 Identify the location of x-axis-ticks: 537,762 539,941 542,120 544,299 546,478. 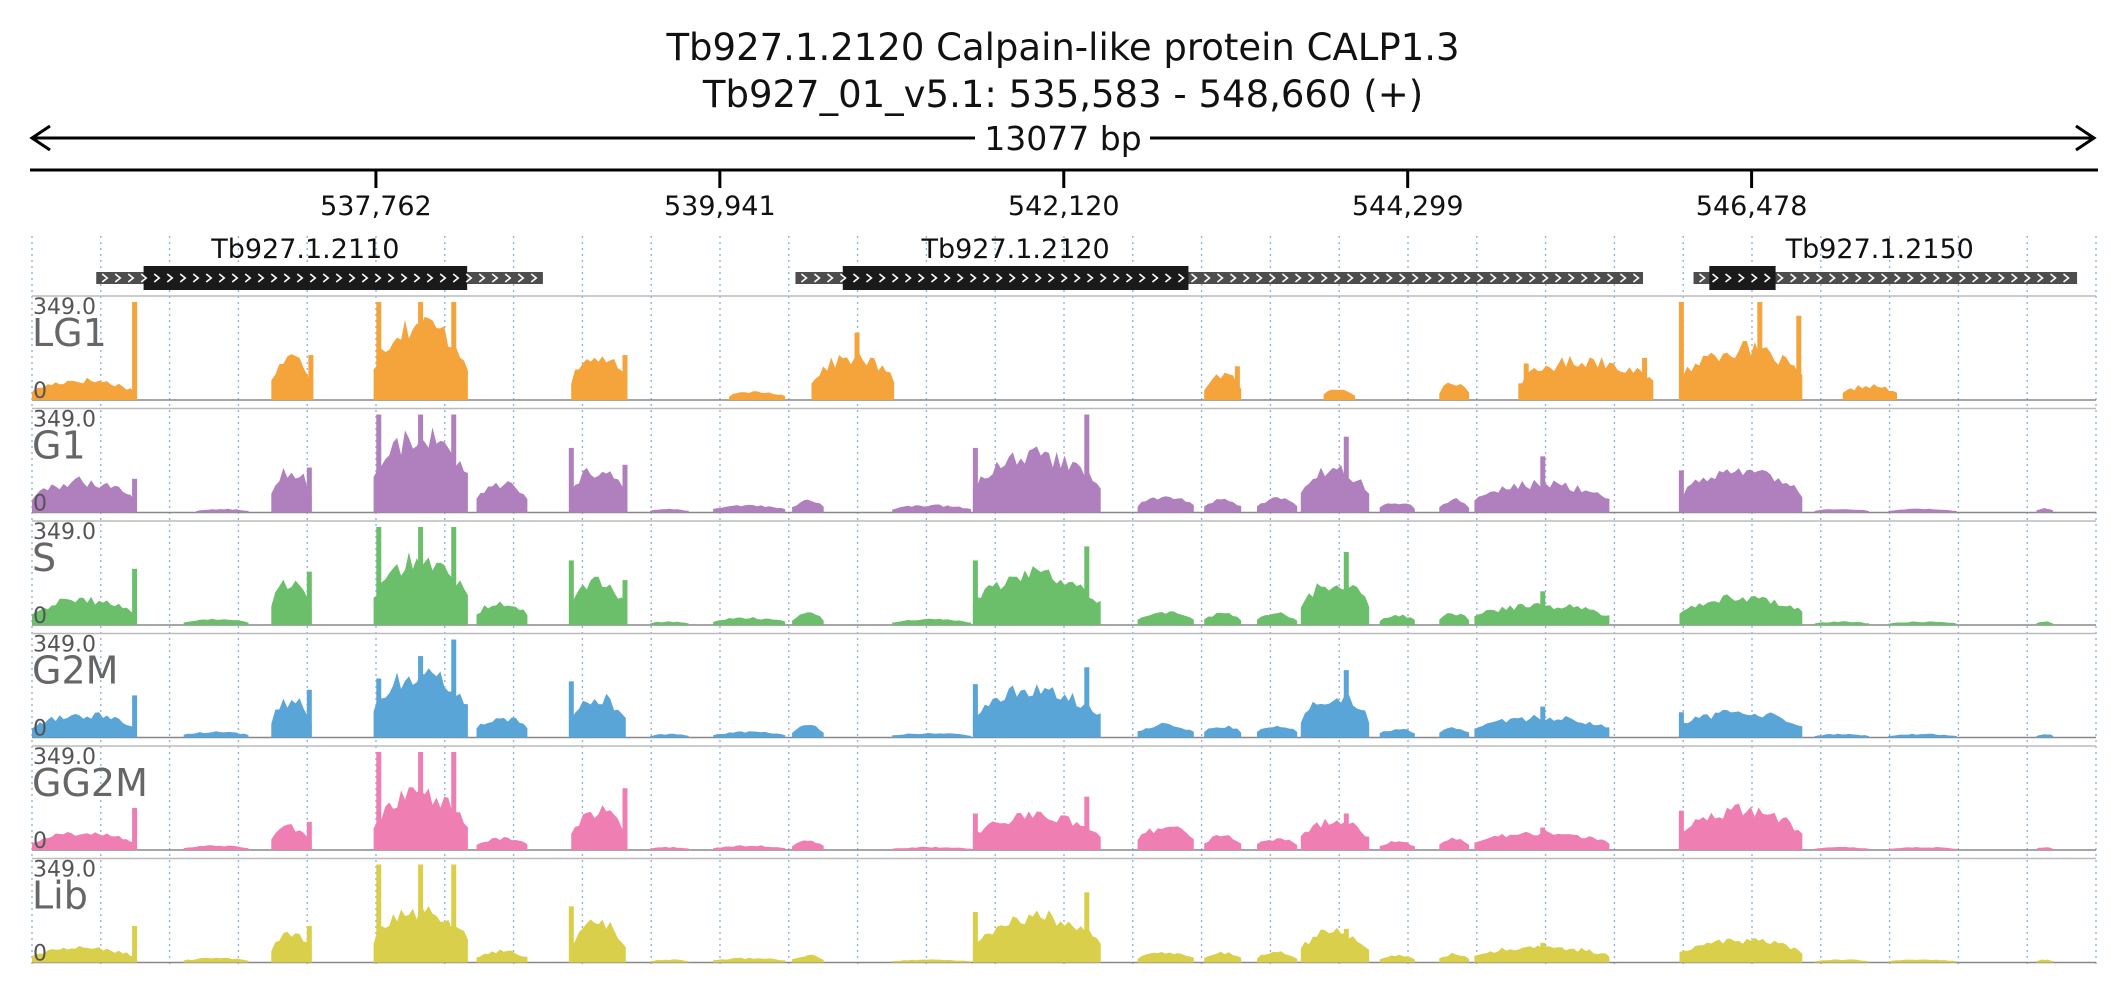
(1063, 196).